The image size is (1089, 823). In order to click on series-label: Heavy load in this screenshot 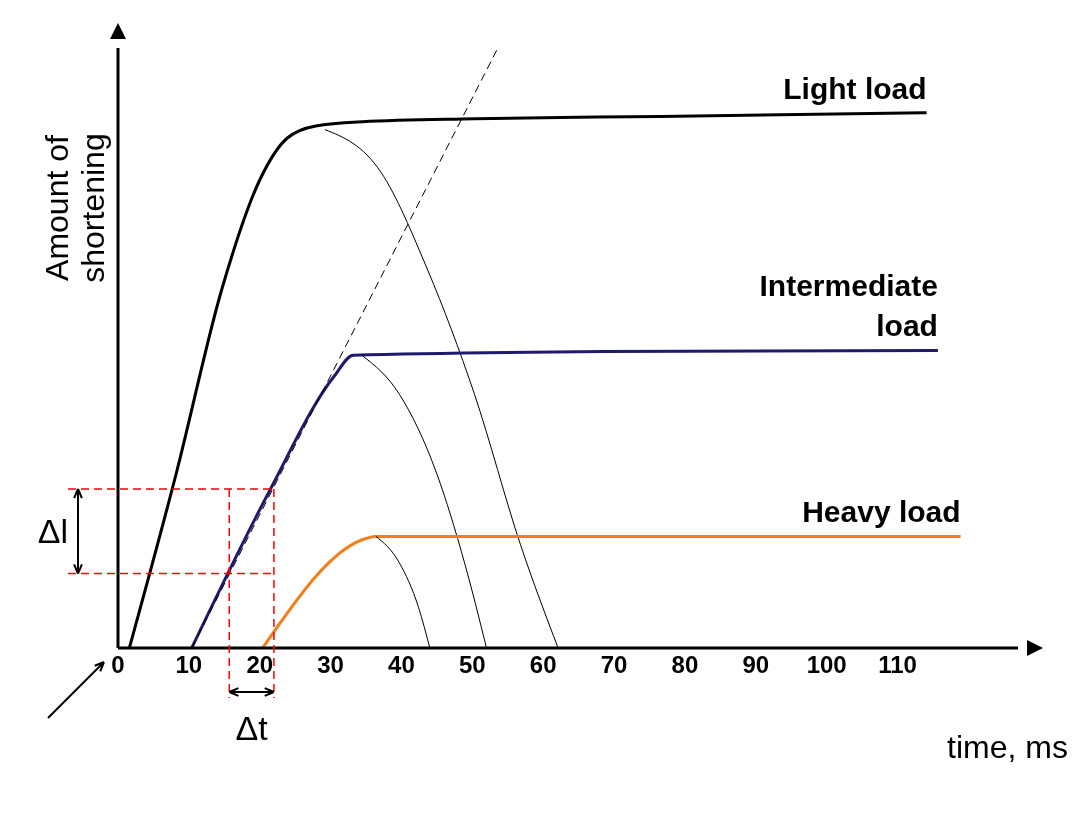, I will do `click(881, 512)`.